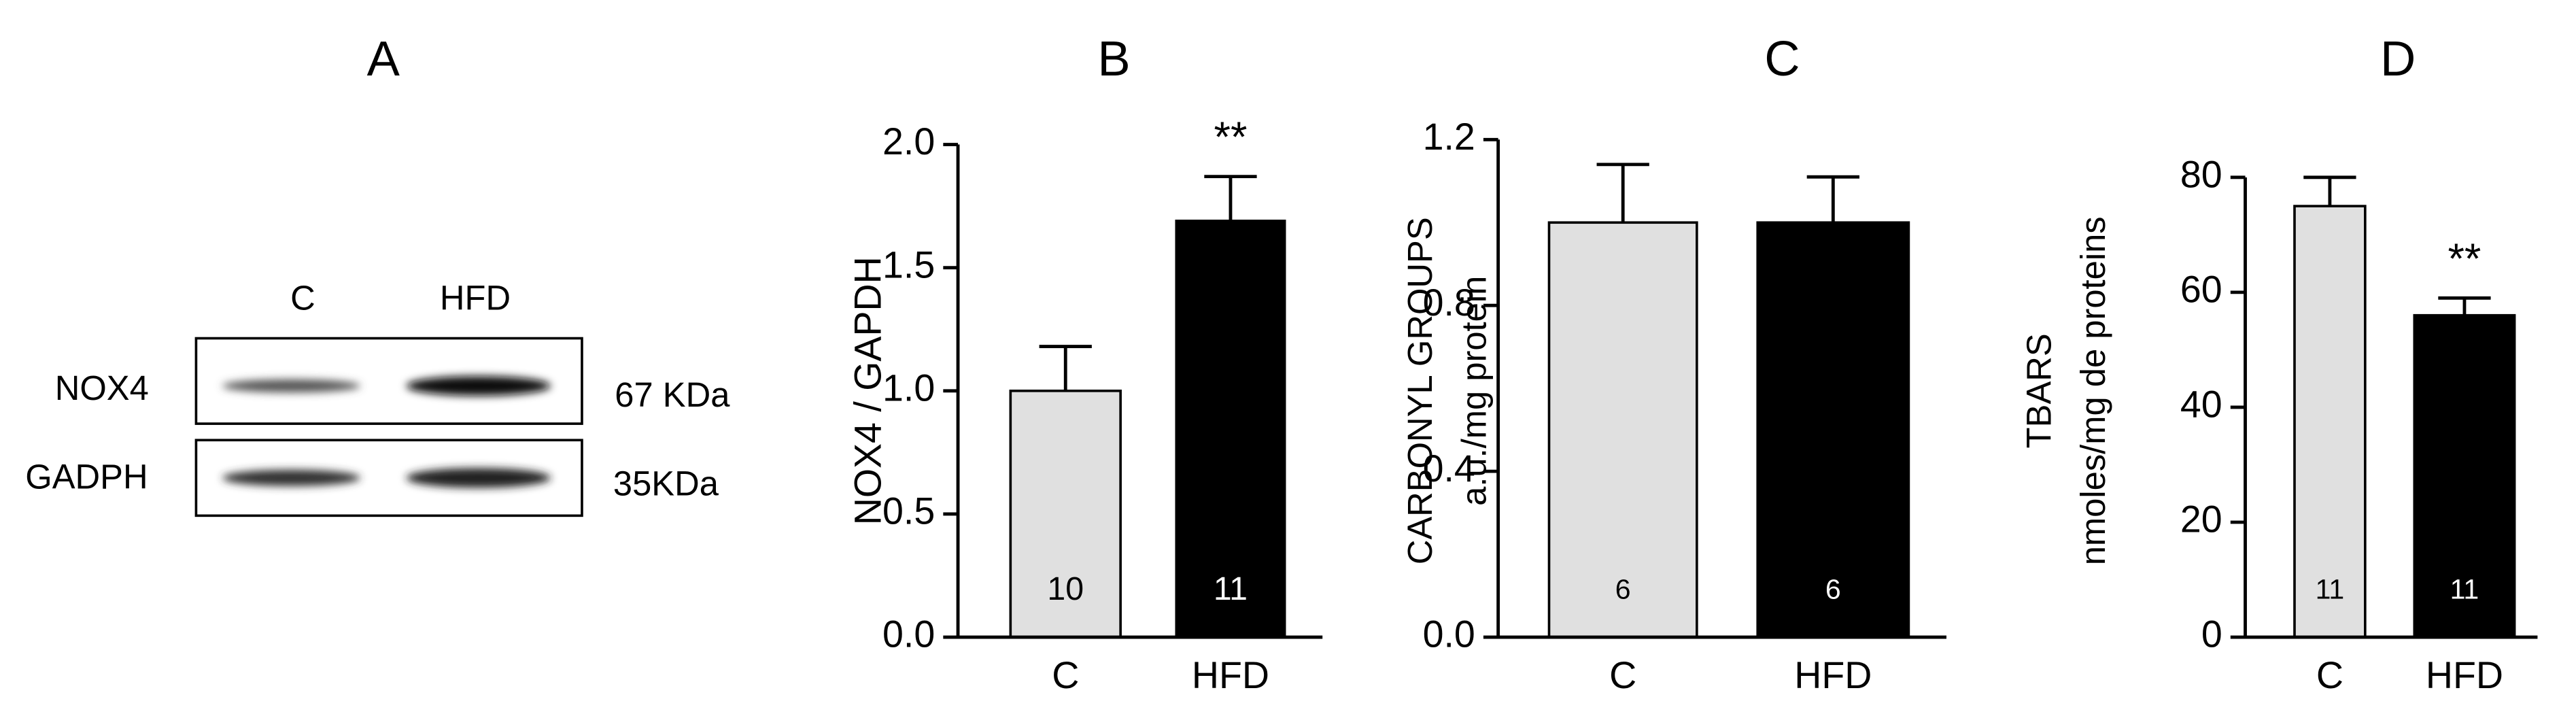 The image size is (2576, 716). I want to click on y-tick-label: 40, so click(2201, 404).